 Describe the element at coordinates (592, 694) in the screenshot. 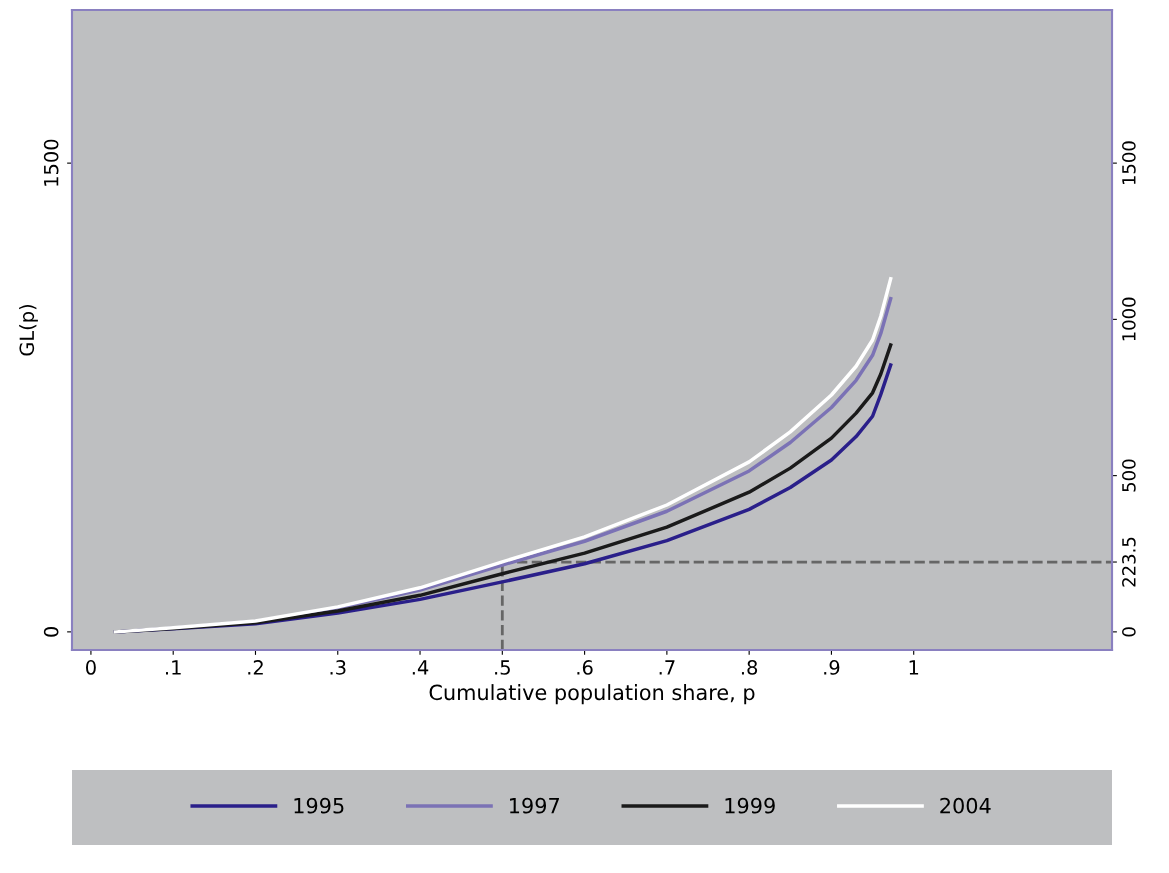

I see `x-axis-title: Cumulative population share, p` at that location.